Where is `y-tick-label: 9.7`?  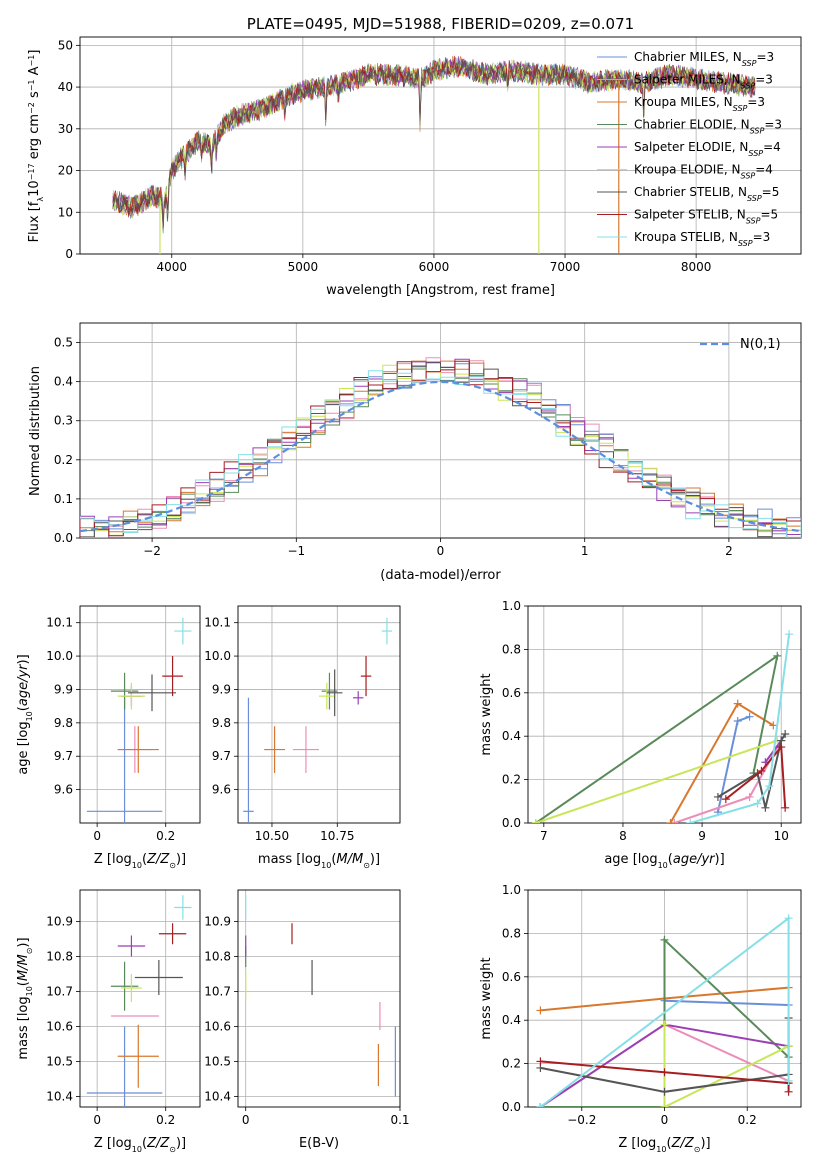 y-tick-label: 9.7 is located at coordinates (63, 756).